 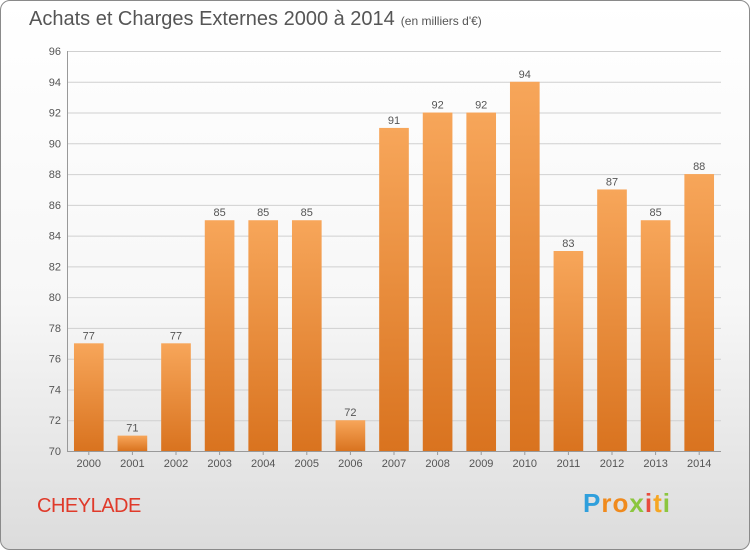 What do you see at coordinates (307, 464) in the screenshot?
I see `x-tick-label: 2005` at bounding box center [307, 464].